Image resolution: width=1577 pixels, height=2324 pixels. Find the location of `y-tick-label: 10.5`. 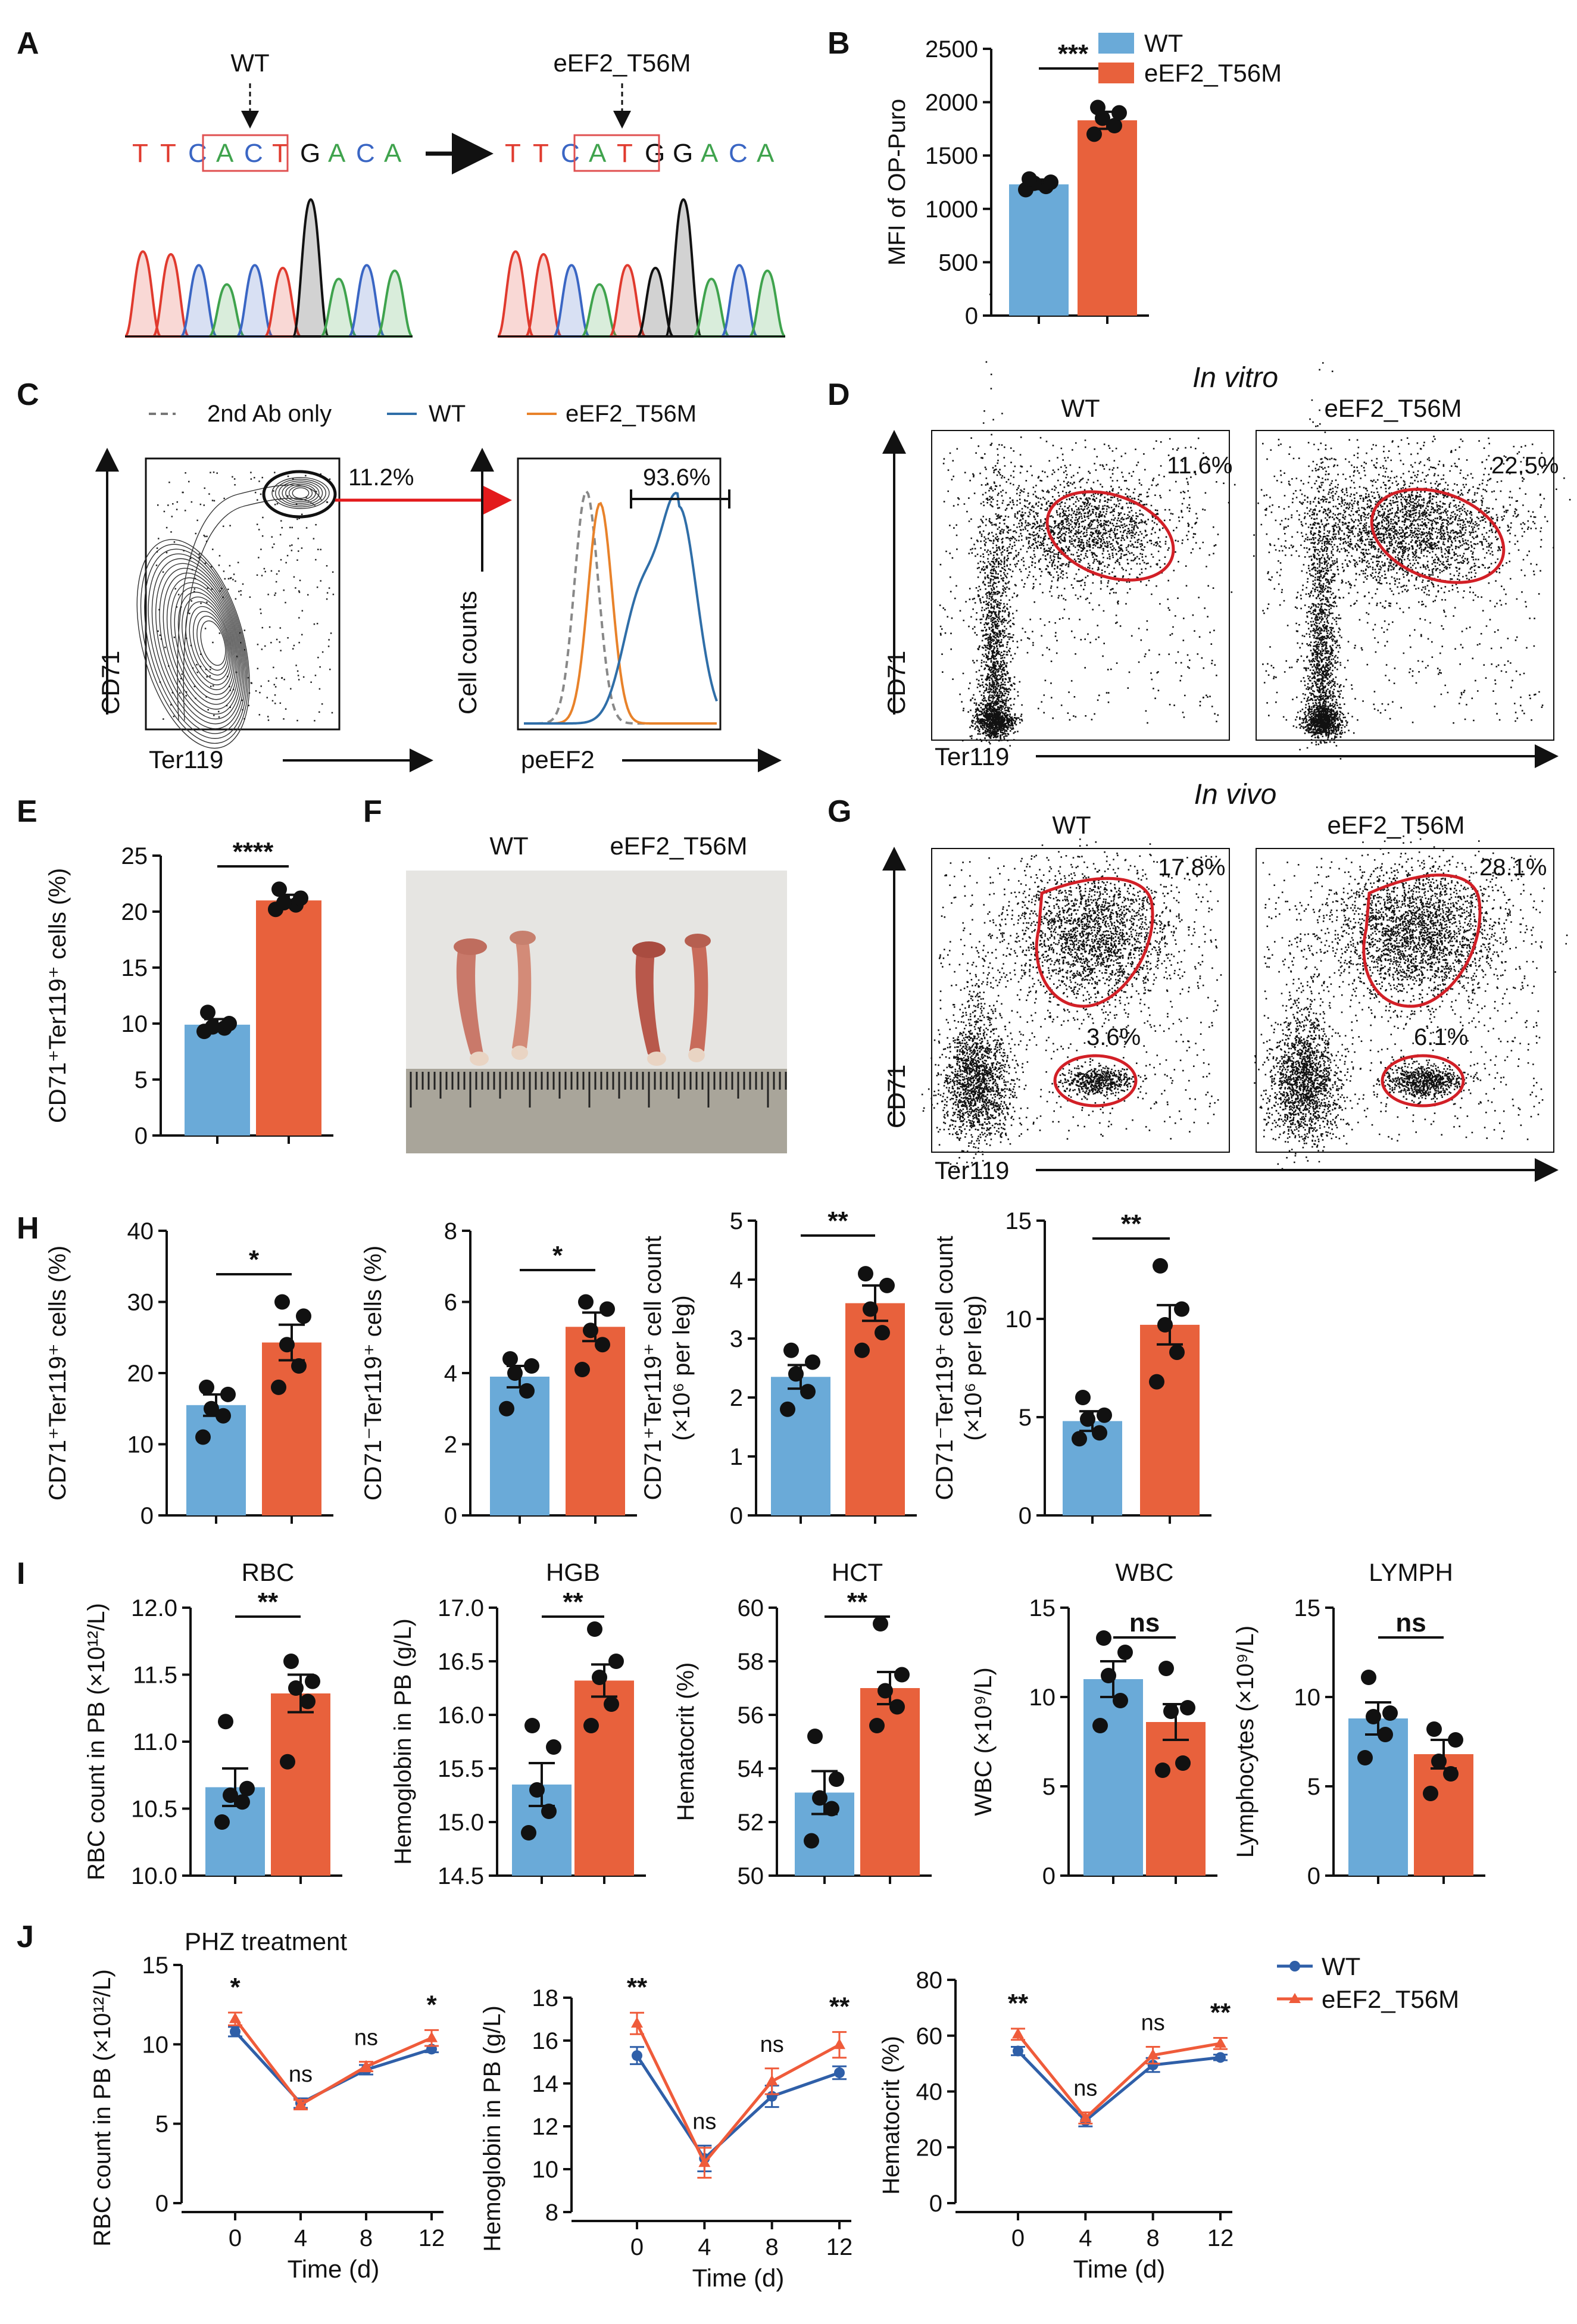

y-tick-label: 10.5 is located at coordinates (154, 1809).